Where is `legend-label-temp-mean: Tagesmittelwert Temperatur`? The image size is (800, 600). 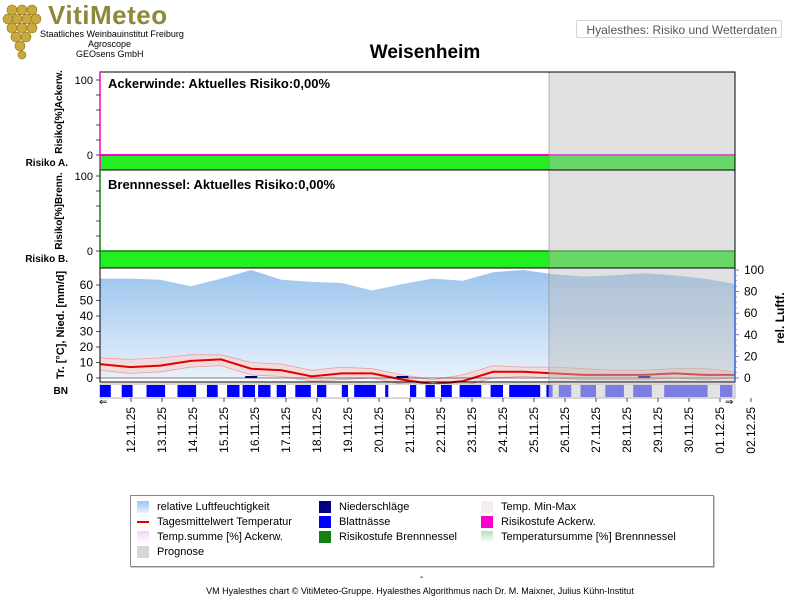
legend-label-temp-mean: Tagesmittelwert Temperatur is located at coordinates (224, 522).